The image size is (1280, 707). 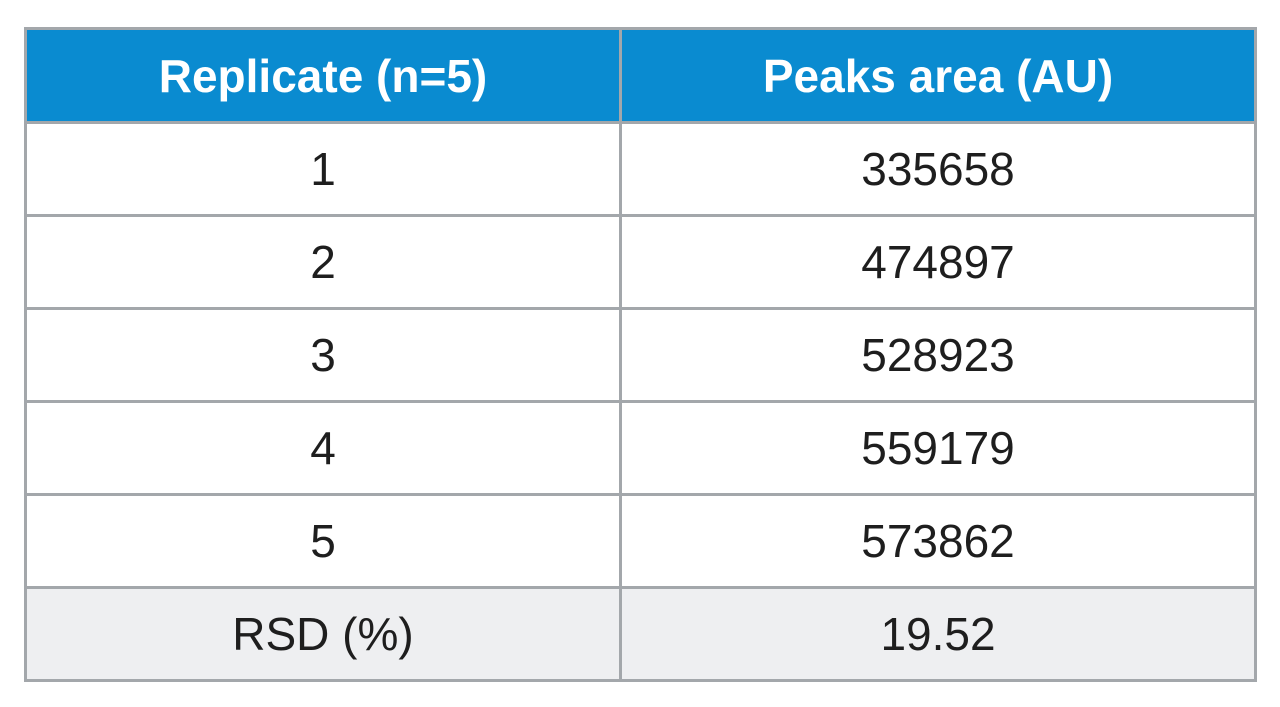 I want to click on table-cell: 2, so click(x=323, y=262).